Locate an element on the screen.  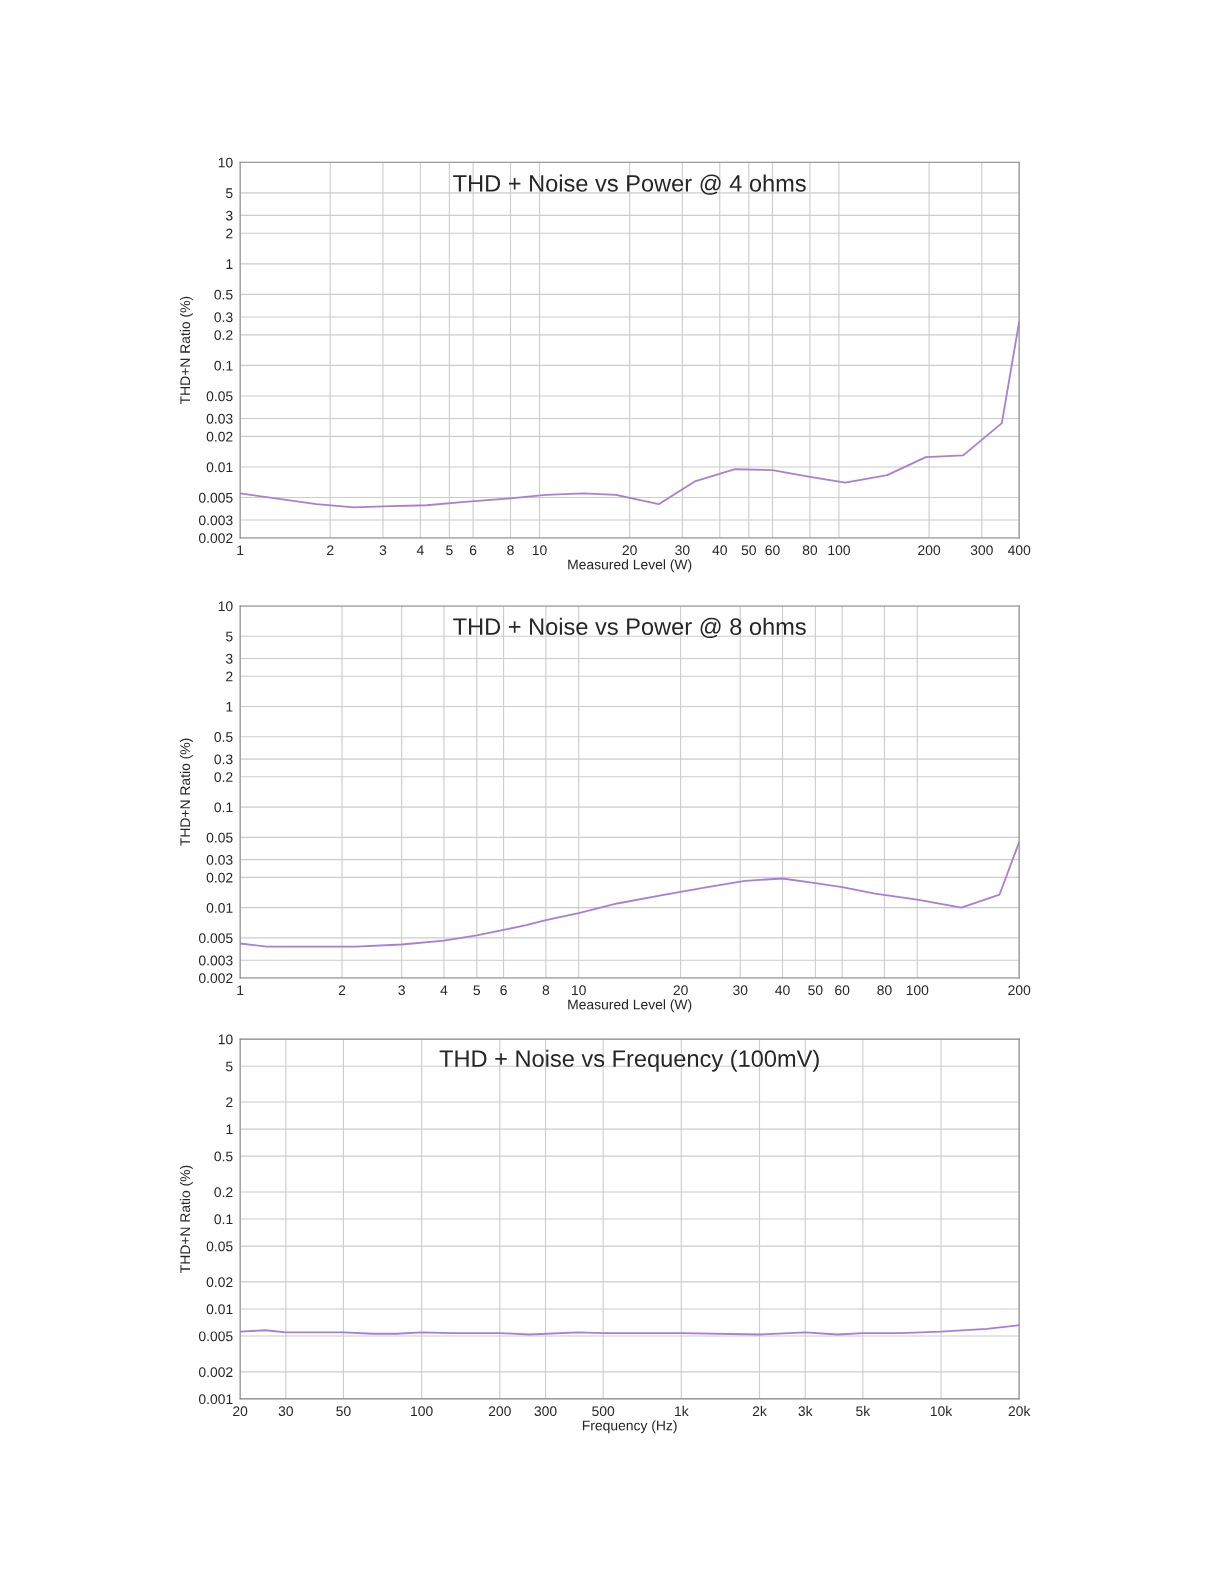
x-tick-label: 400 is located at coordinates (1019, 550).